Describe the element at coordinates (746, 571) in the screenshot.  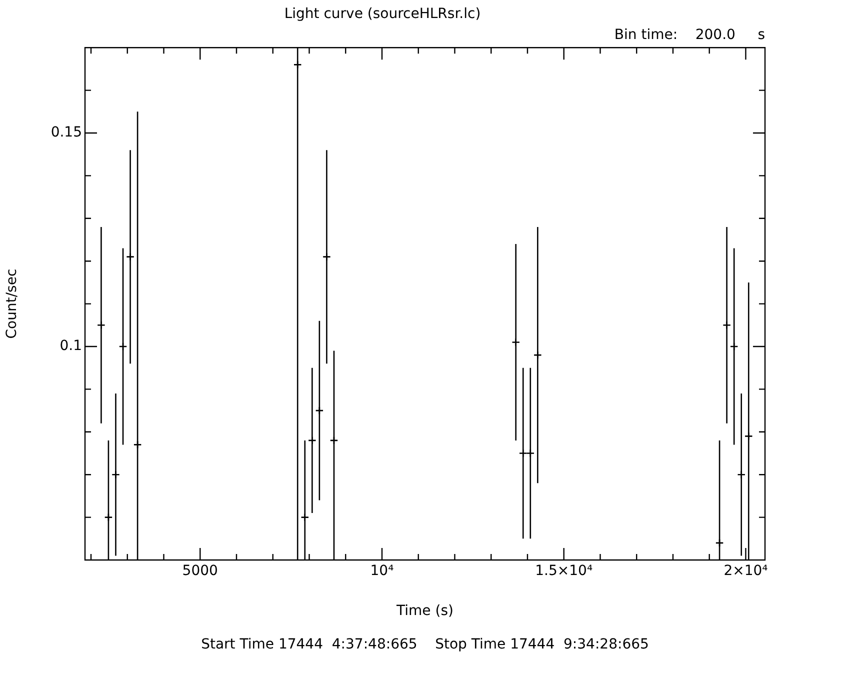
I see `x-tick-label: 2×10⁴` at that location.